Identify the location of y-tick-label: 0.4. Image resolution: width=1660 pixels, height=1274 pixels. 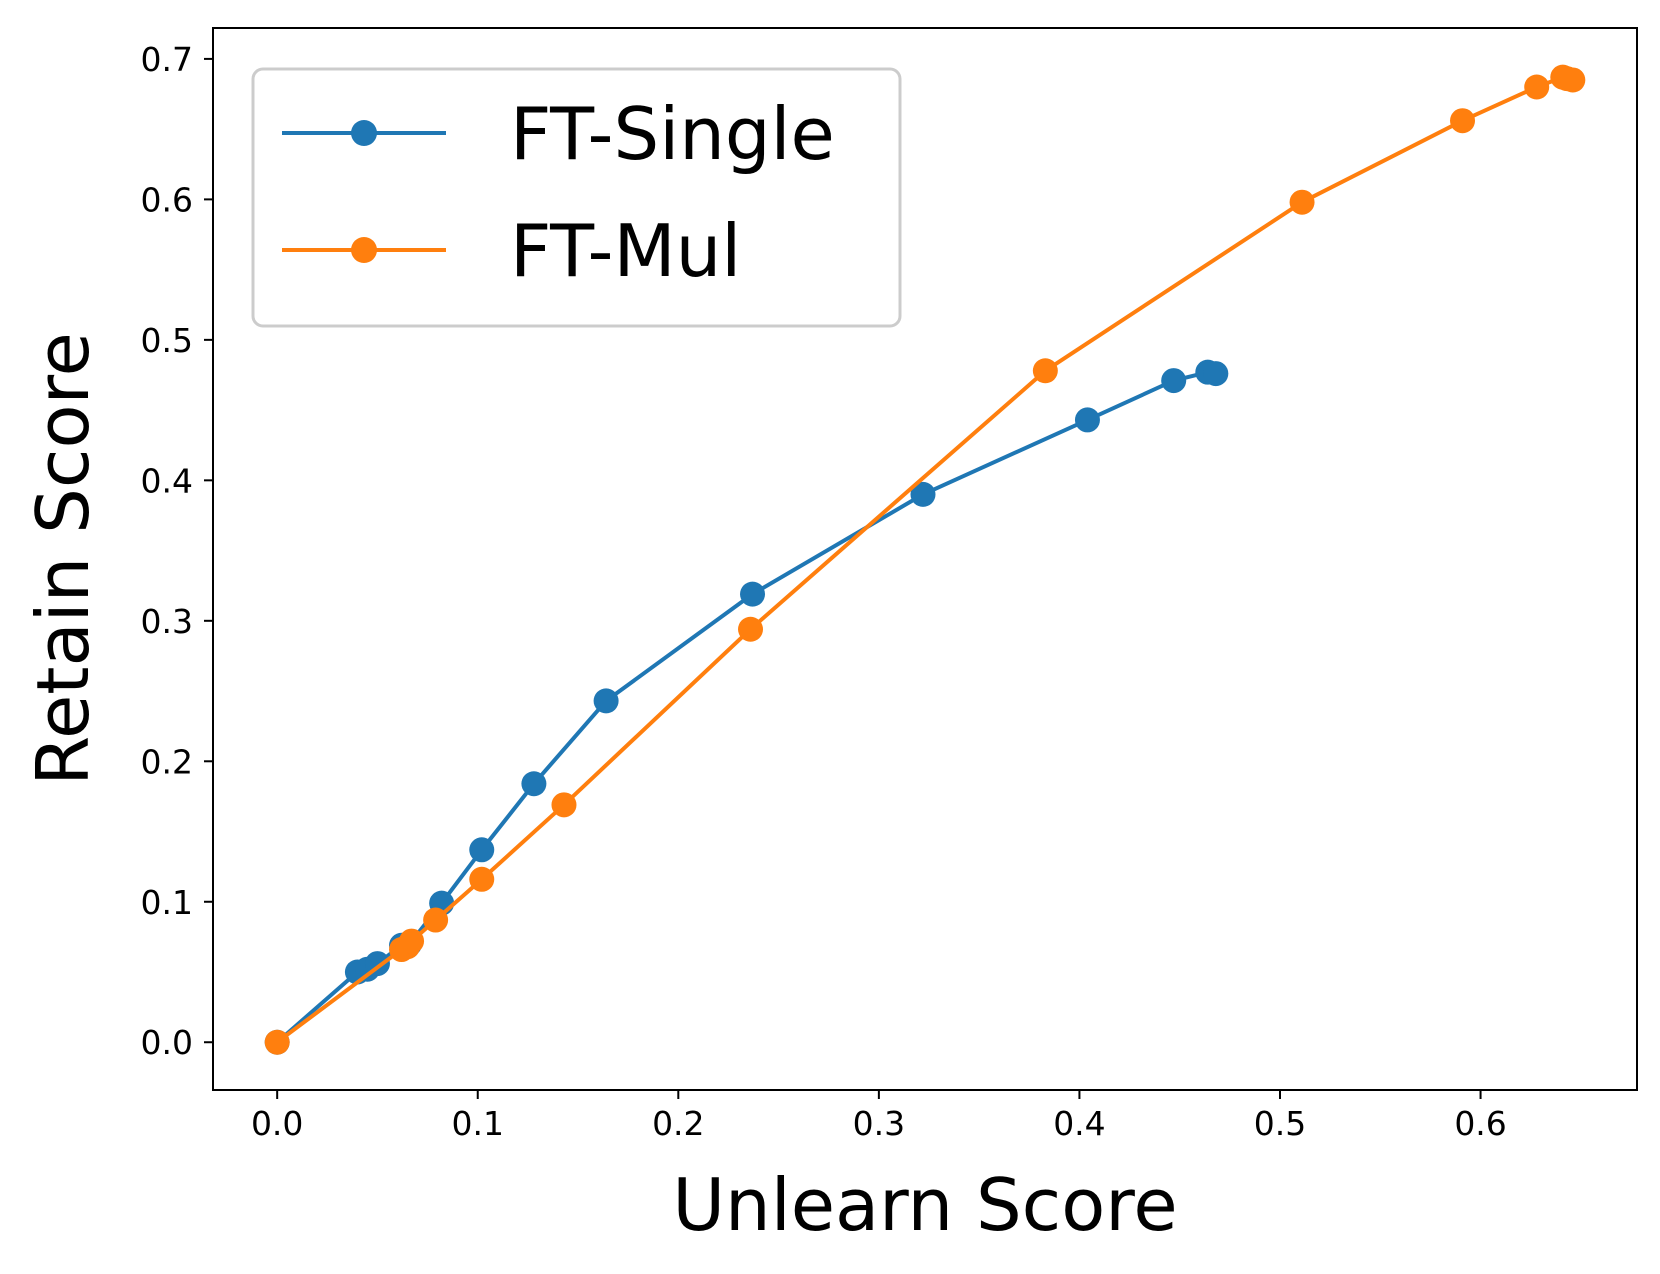
(167, 480).